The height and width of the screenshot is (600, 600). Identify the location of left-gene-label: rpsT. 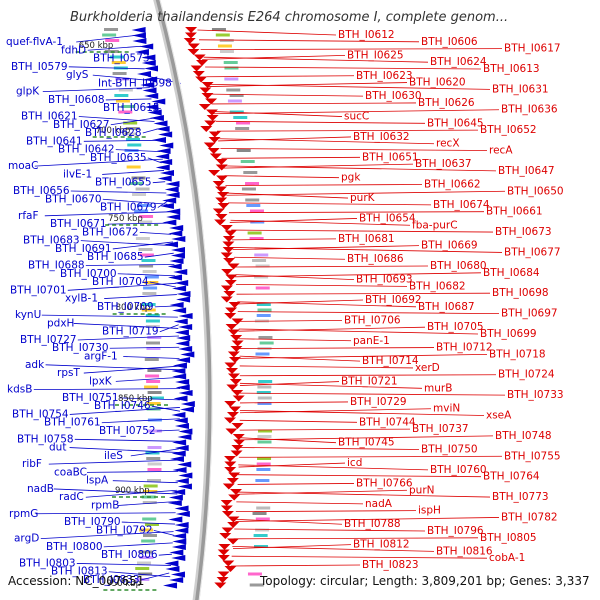
(68, 373).